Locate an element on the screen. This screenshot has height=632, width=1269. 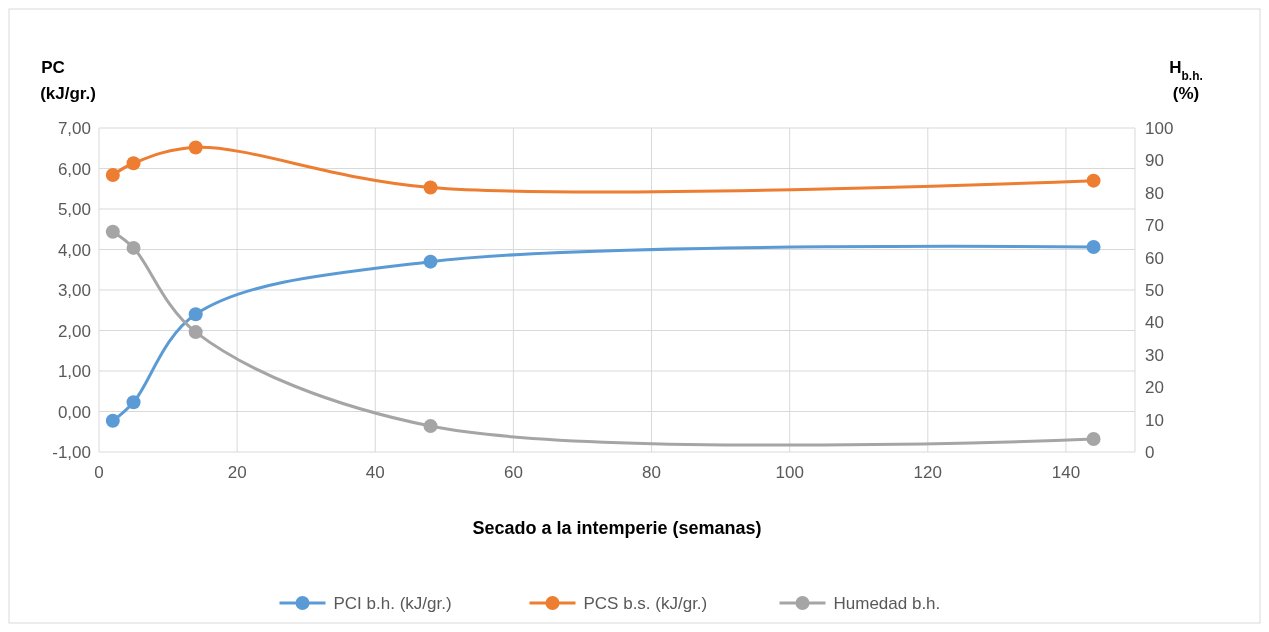
y2-axis-title: H$_{b.h.}$ (%) is located at coordinates (1186, 80).